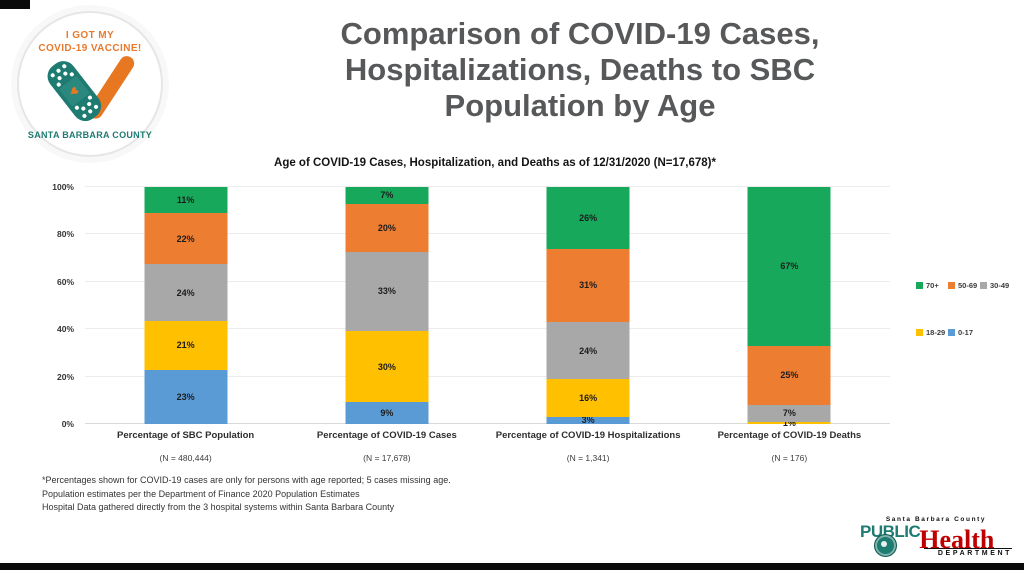 This screenshot has height=570, width=1024. What do you see at coordinates (588, 435) in the screenshot?
I see `x-axis-label: Percentage of COVID-19 Hospitalizations` at bounding box center [588, 435].